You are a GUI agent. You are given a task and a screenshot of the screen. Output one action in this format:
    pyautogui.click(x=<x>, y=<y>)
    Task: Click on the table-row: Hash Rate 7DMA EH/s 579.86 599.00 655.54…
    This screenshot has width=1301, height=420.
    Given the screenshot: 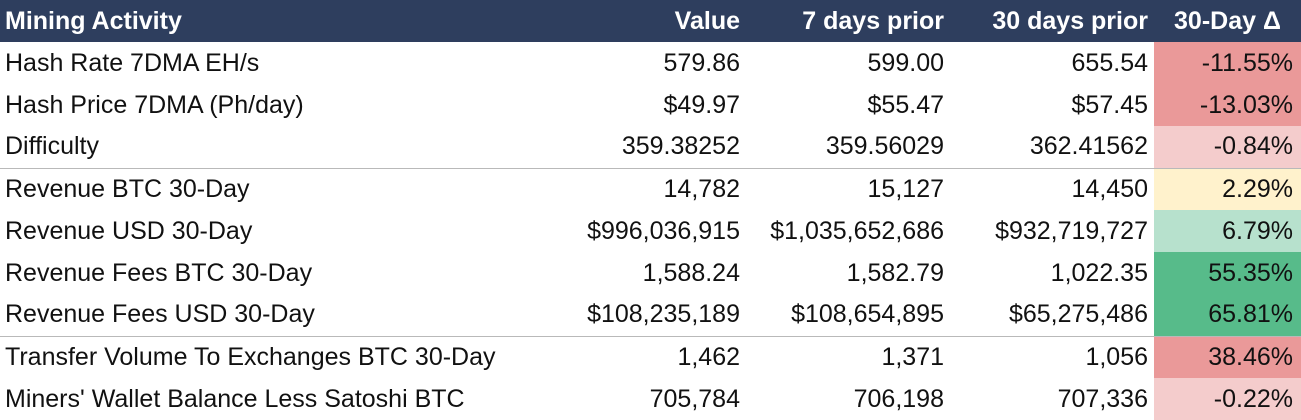 What is the action you would take?
    pyautogui.click(x=650, y=63)
    